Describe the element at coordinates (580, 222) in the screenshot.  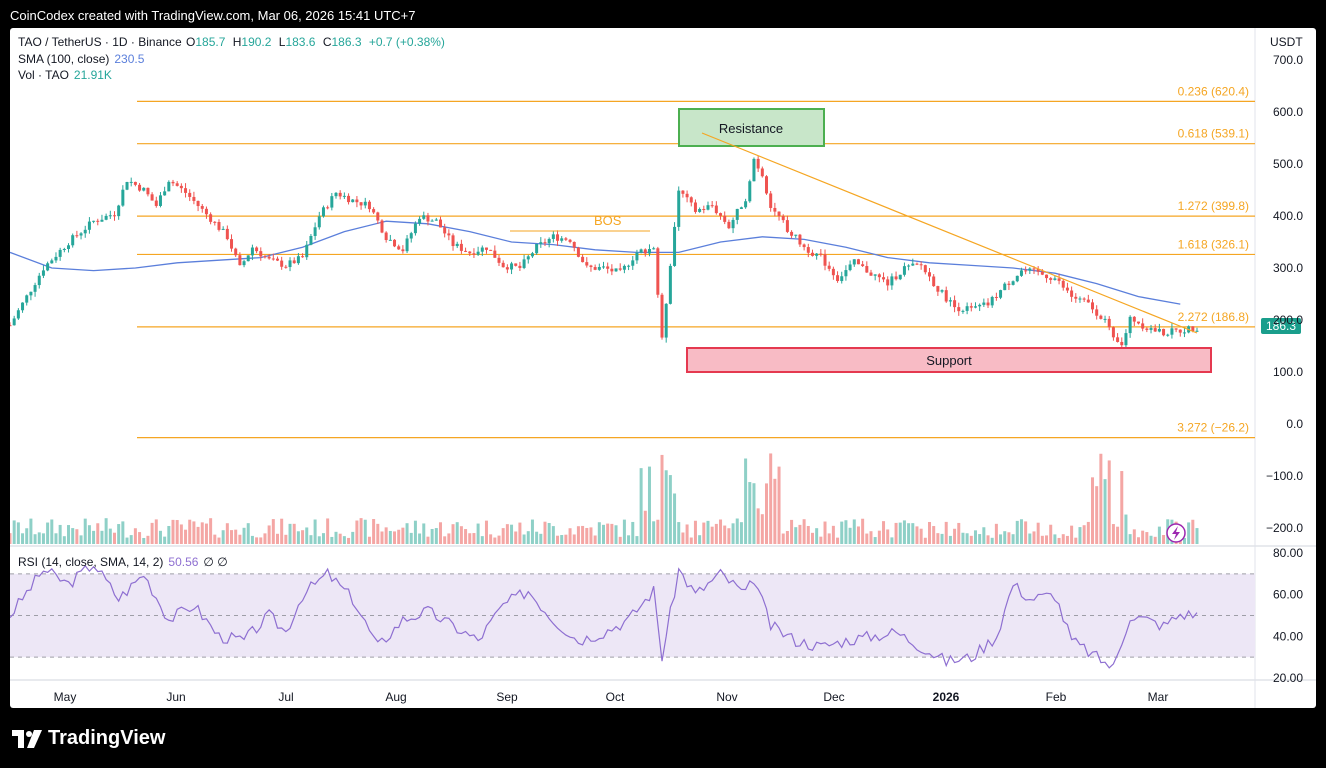
I see `bos-marker: BOS` at that location.